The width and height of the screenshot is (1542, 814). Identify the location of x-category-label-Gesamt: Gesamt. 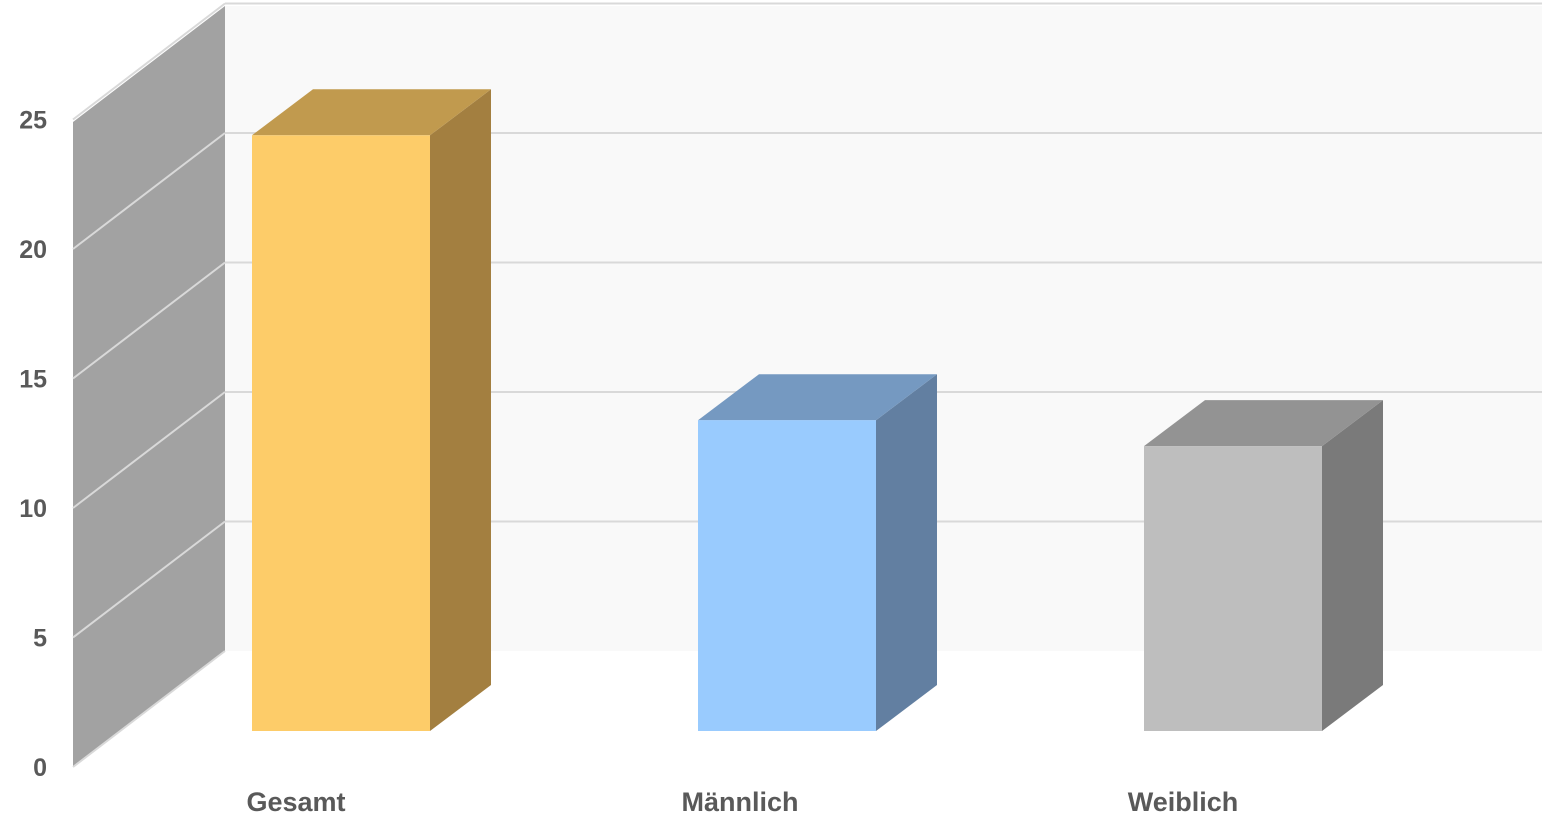
(295, 800).